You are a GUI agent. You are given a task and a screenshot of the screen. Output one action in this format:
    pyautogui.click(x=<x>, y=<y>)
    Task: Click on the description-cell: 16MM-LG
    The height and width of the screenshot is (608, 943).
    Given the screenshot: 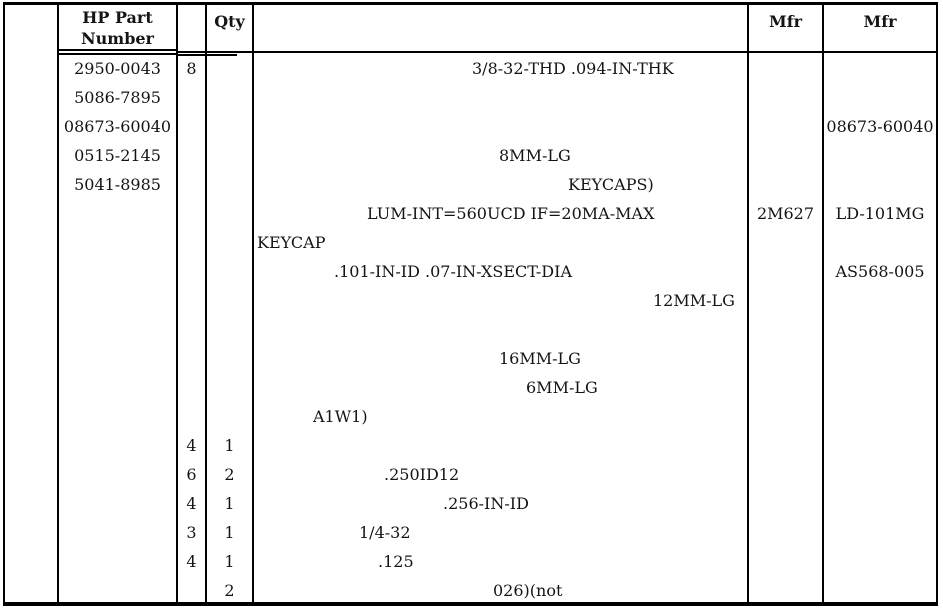 What is the action you would take?
    pyautogui.click(x=540, y=358)
    